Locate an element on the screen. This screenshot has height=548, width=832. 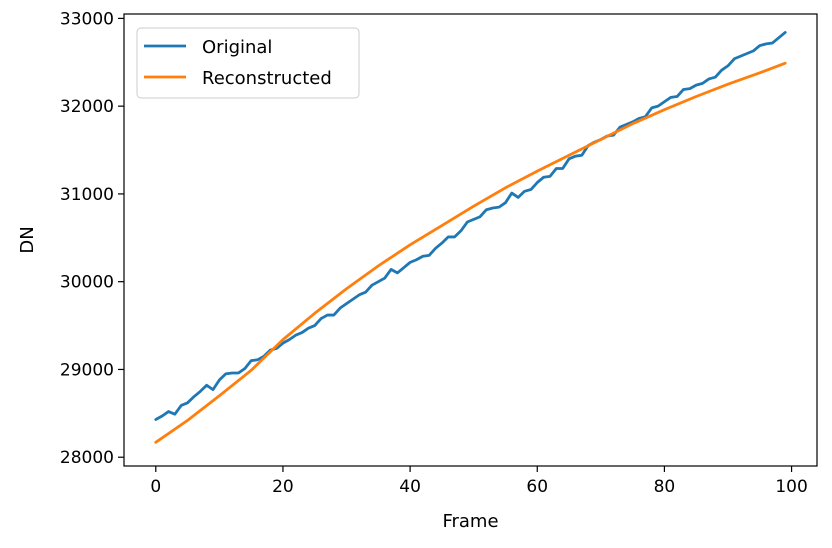
x-tick-label: 40 is located at coordinates (410, 487).